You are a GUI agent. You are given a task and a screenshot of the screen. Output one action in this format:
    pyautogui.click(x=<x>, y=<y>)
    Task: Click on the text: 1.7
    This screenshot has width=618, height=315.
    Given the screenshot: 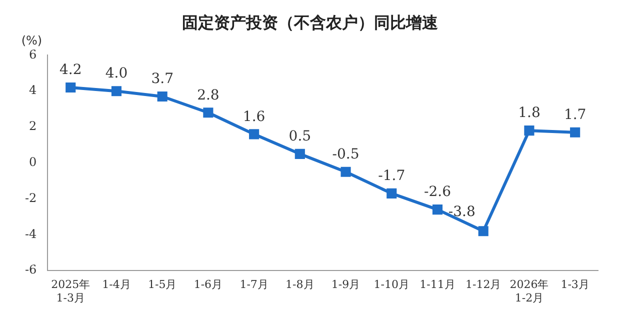 What is the action you would take?
    pyautogui.click(x=575, y=115)
    